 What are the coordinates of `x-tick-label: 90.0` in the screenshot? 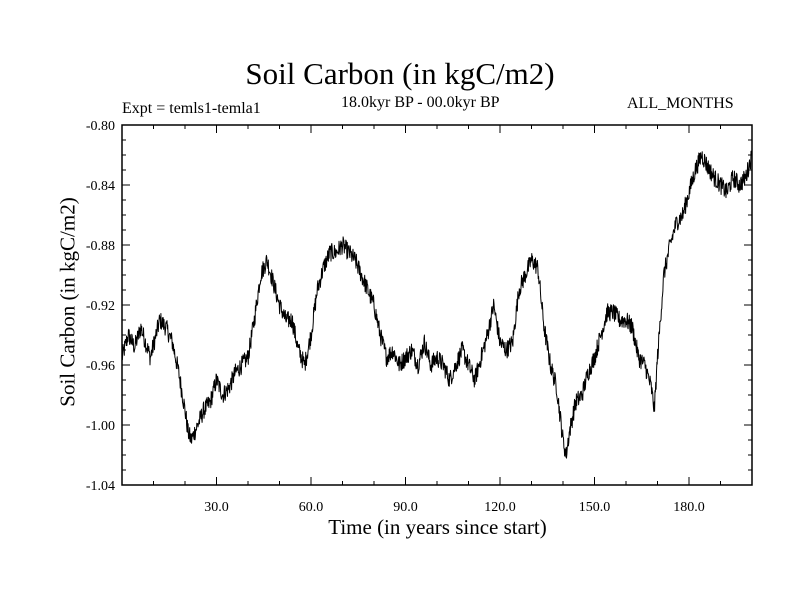 It's located at (405, 507).